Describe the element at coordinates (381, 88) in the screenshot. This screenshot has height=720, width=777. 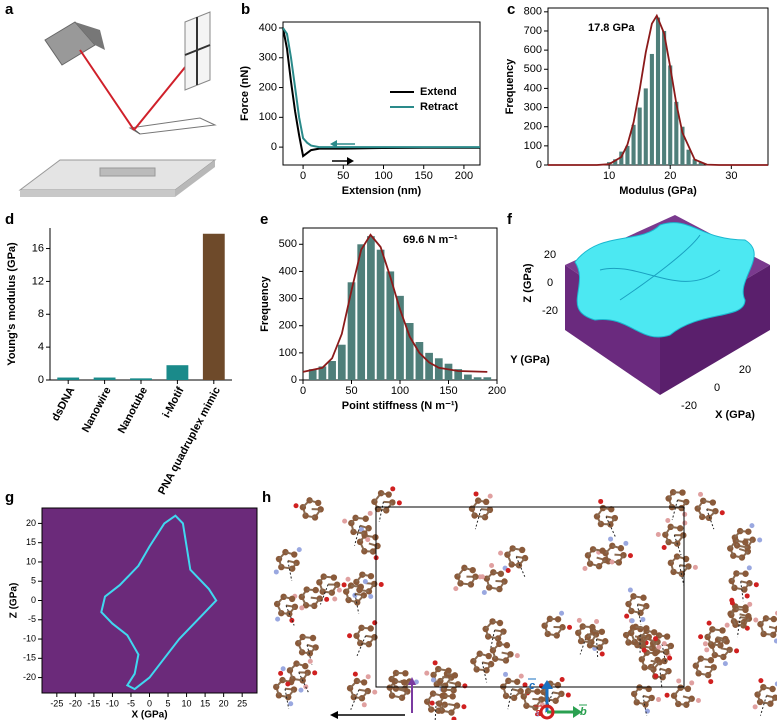
I see `line` at that location.